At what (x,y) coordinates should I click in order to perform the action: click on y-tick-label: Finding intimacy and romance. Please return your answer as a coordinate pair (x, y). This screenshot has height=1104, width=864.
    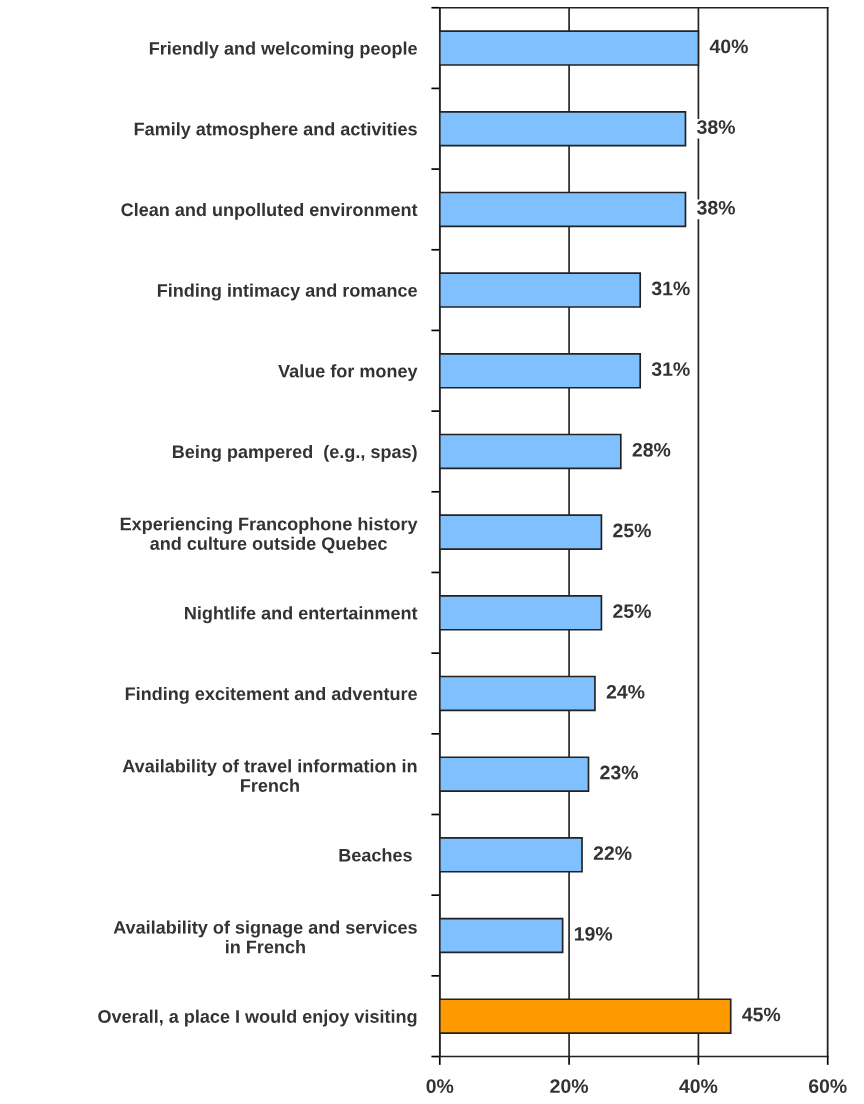
    Looking at the image, I should click on (287, 292).